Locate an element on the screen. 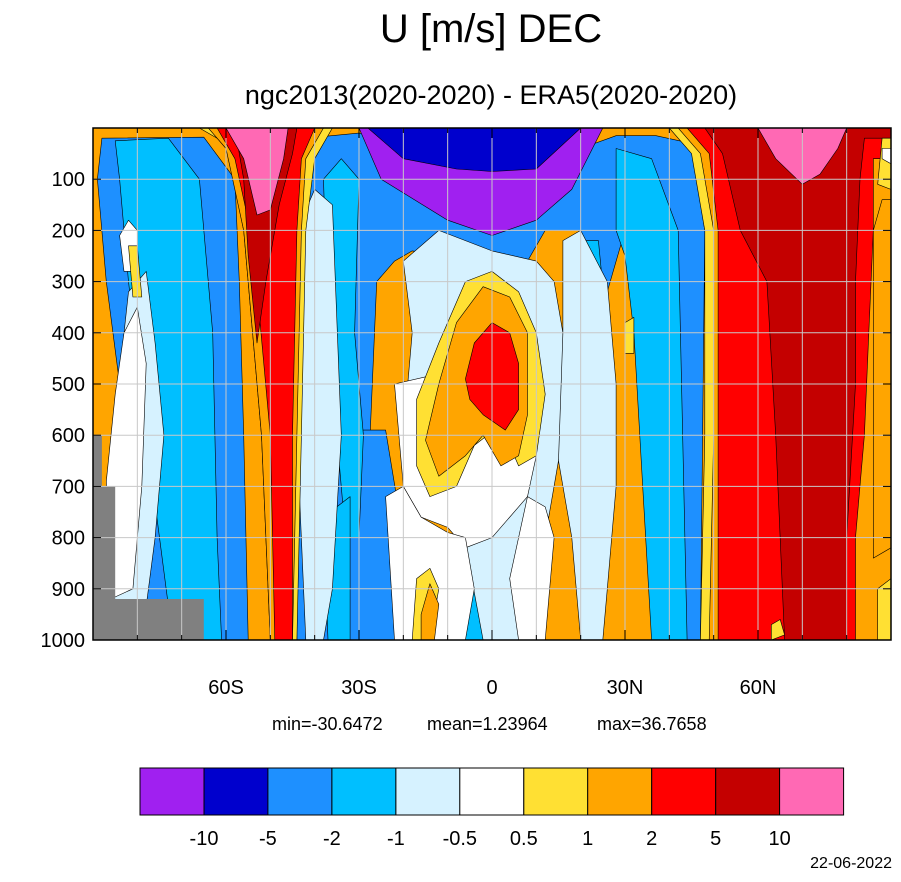  y-tick-label: 600 is located at coordinates (68, 436).